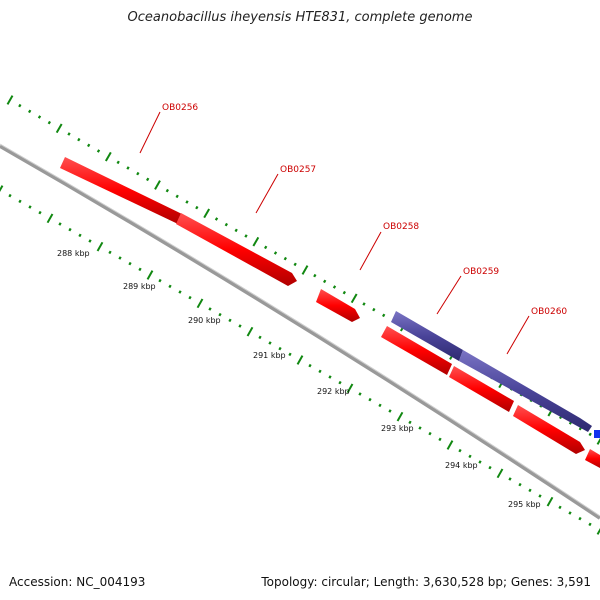  I want to click on accession-text: Accession: NC_004193, so click(77, 582).